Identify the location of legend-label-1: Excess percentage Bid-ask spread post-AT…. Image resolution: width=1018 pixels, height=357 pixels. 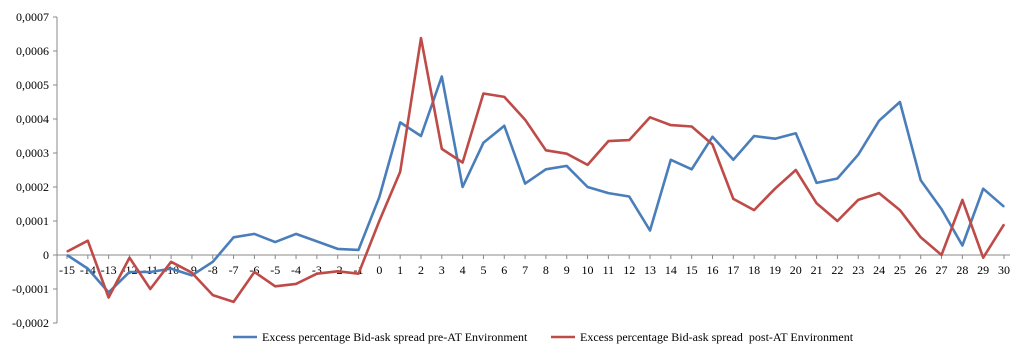
(717, 337).